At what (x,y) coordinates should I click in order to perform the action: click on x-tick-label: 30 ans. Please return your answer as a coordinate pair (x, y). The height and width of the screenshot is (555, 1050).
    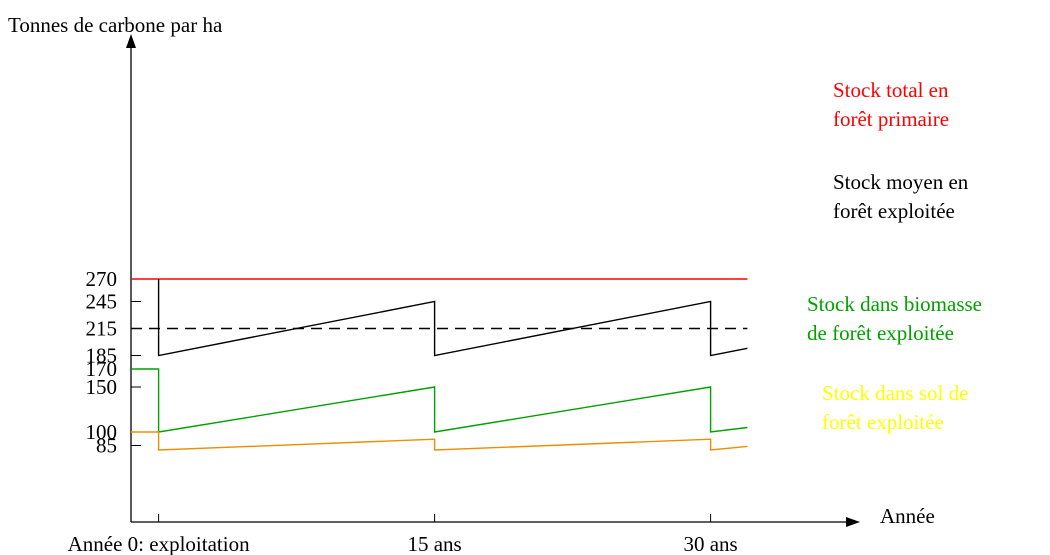
    Looking at the image, I should click on (710, 543).